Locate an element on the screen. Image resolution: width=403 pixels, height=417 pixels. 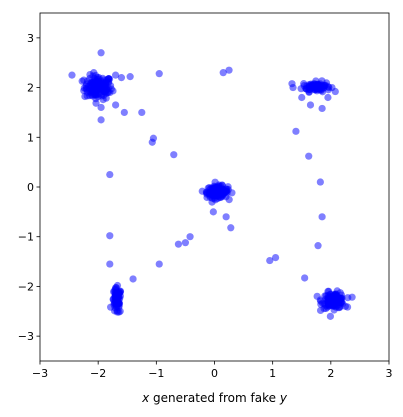
y-axis-ticks: −3 −2 −1 0 1 2 3 is located at coordinates (29, 187).